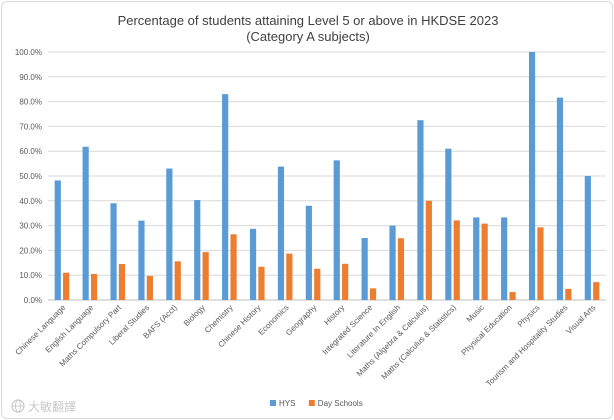  What do you see at coordinates (30, 250) in the screenshot?
I see `y-tick-label: 20.0%` at bounding box center [30, 250].